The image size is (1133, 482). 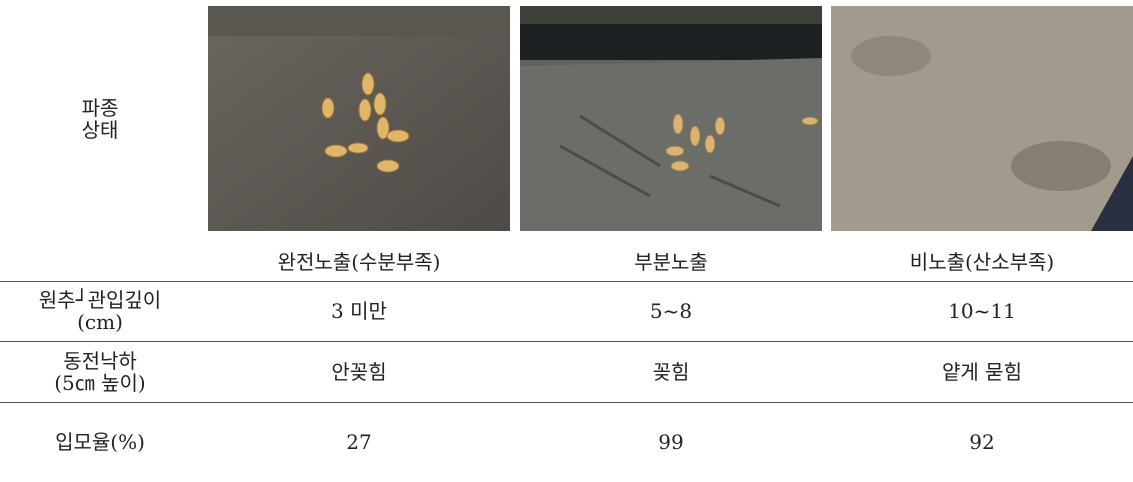 I want to click on table-cell: 5~8, so click(x=671, y=311).